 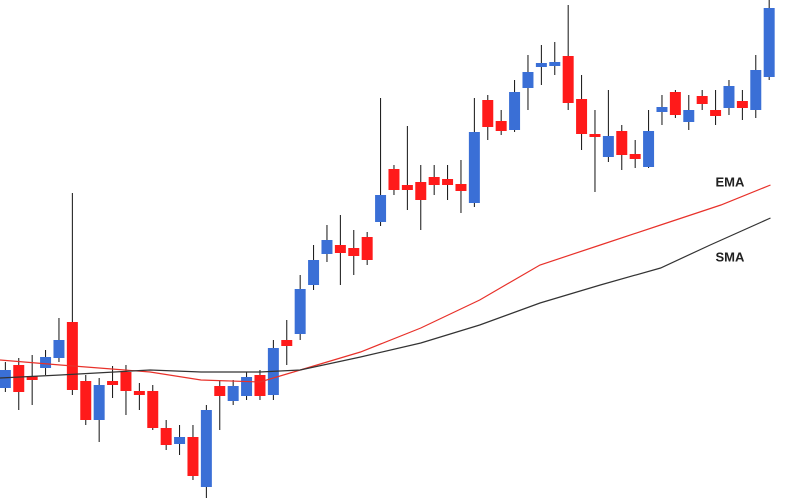 What do you see at coordinates (731, 256) in the screenshot?
I see `series-label: SMA` at bounding box center [731, 256].